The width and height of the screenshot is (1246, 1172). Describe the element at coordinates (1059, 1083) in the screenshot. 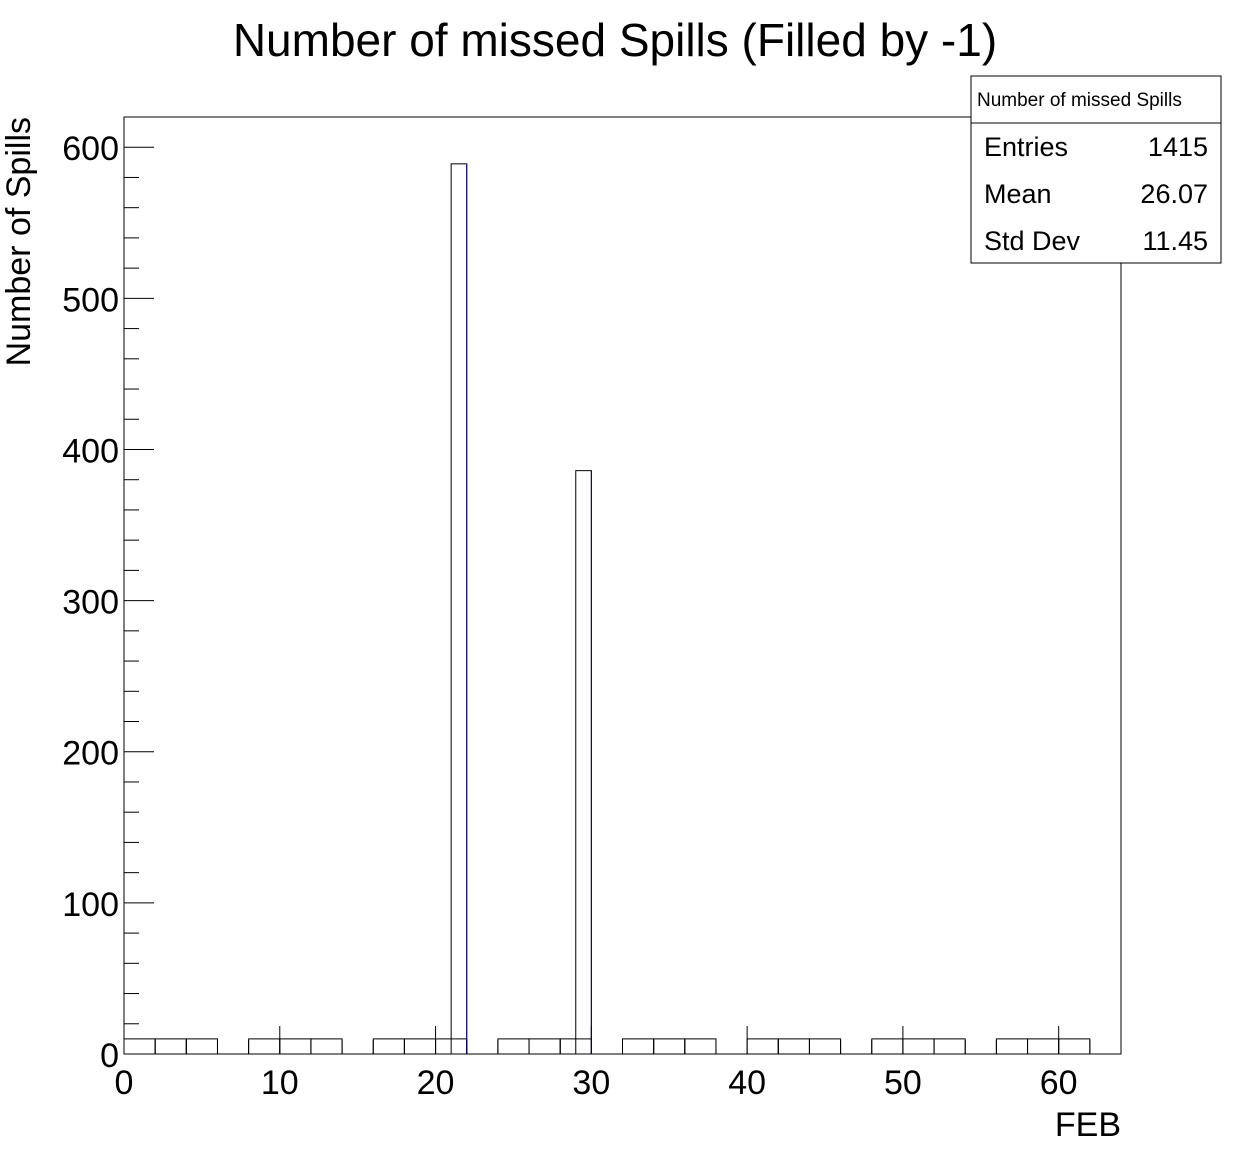

I see `x-tick-label: 60` at that location.